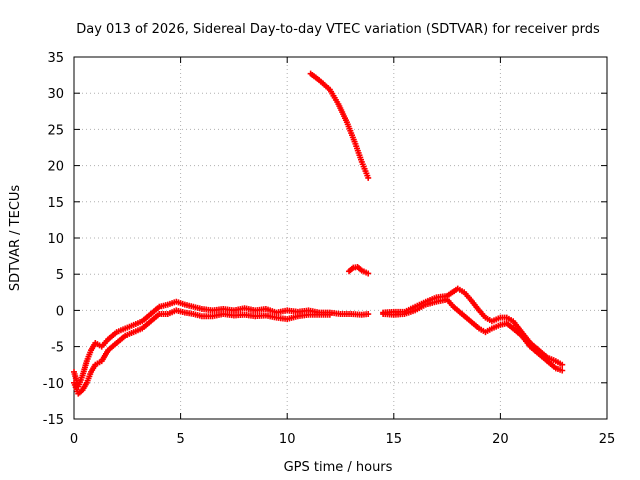 The width and height of the screenshot is (640, 480). I want to click on x-tick-label: 5, so click(180, 439).